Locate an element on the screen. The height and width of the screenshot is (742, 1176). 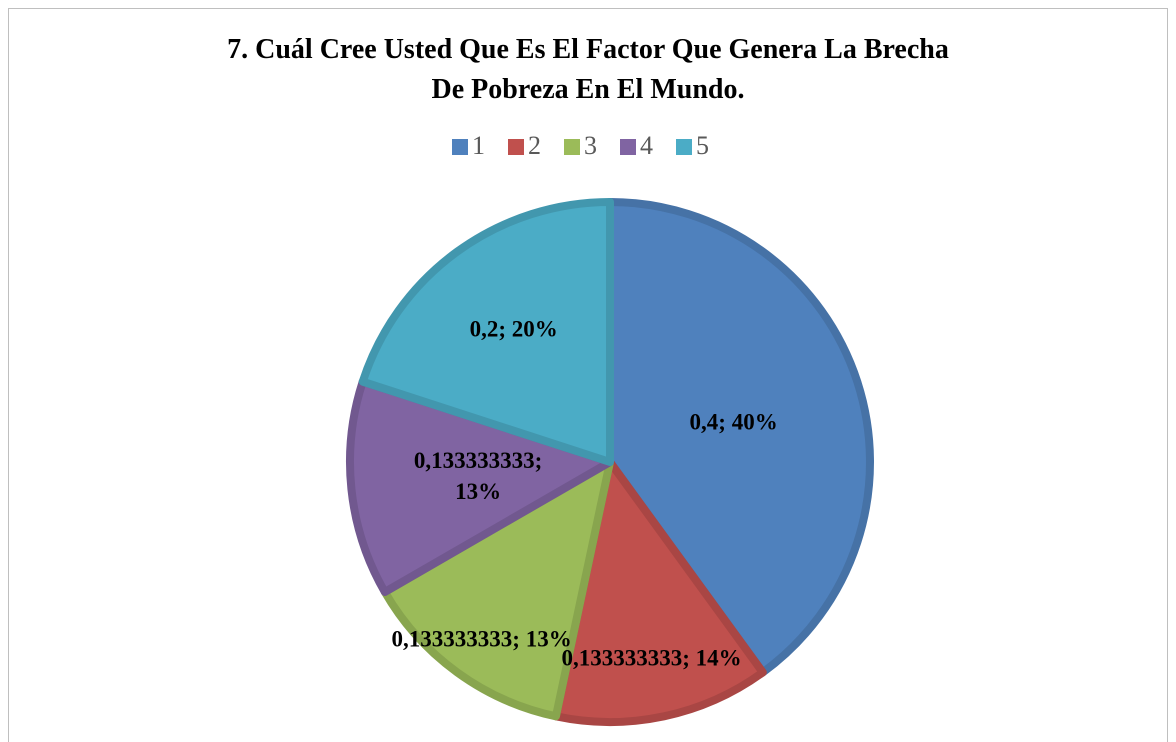
legend-label: 2 is located at coordinates (534, 145).